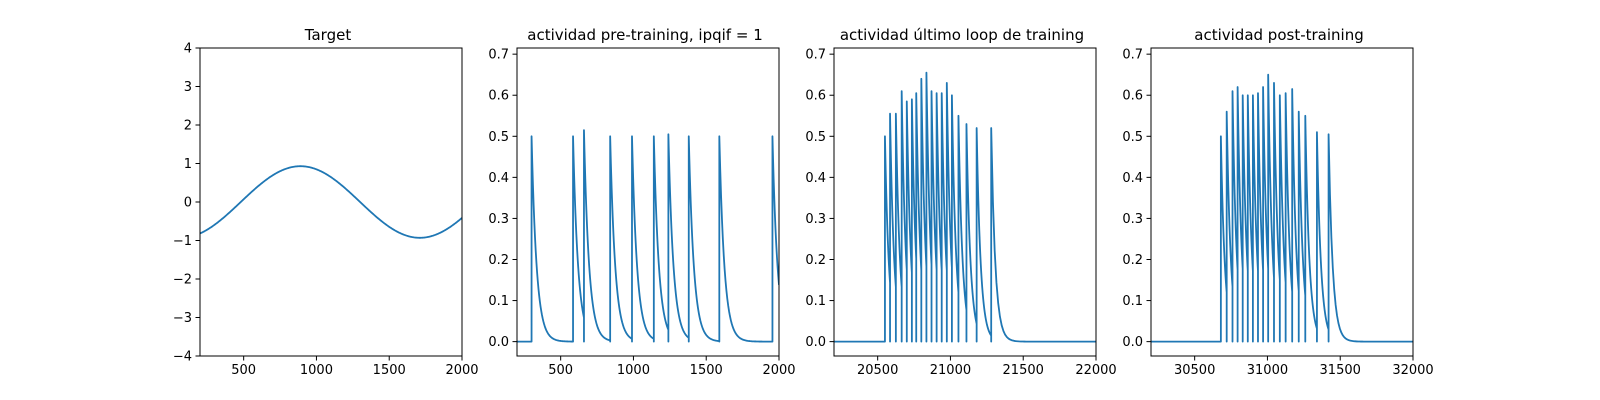 This screenshot has height=400, width=1600. I want to click on y-tick-label: −4, so click(182, 357).